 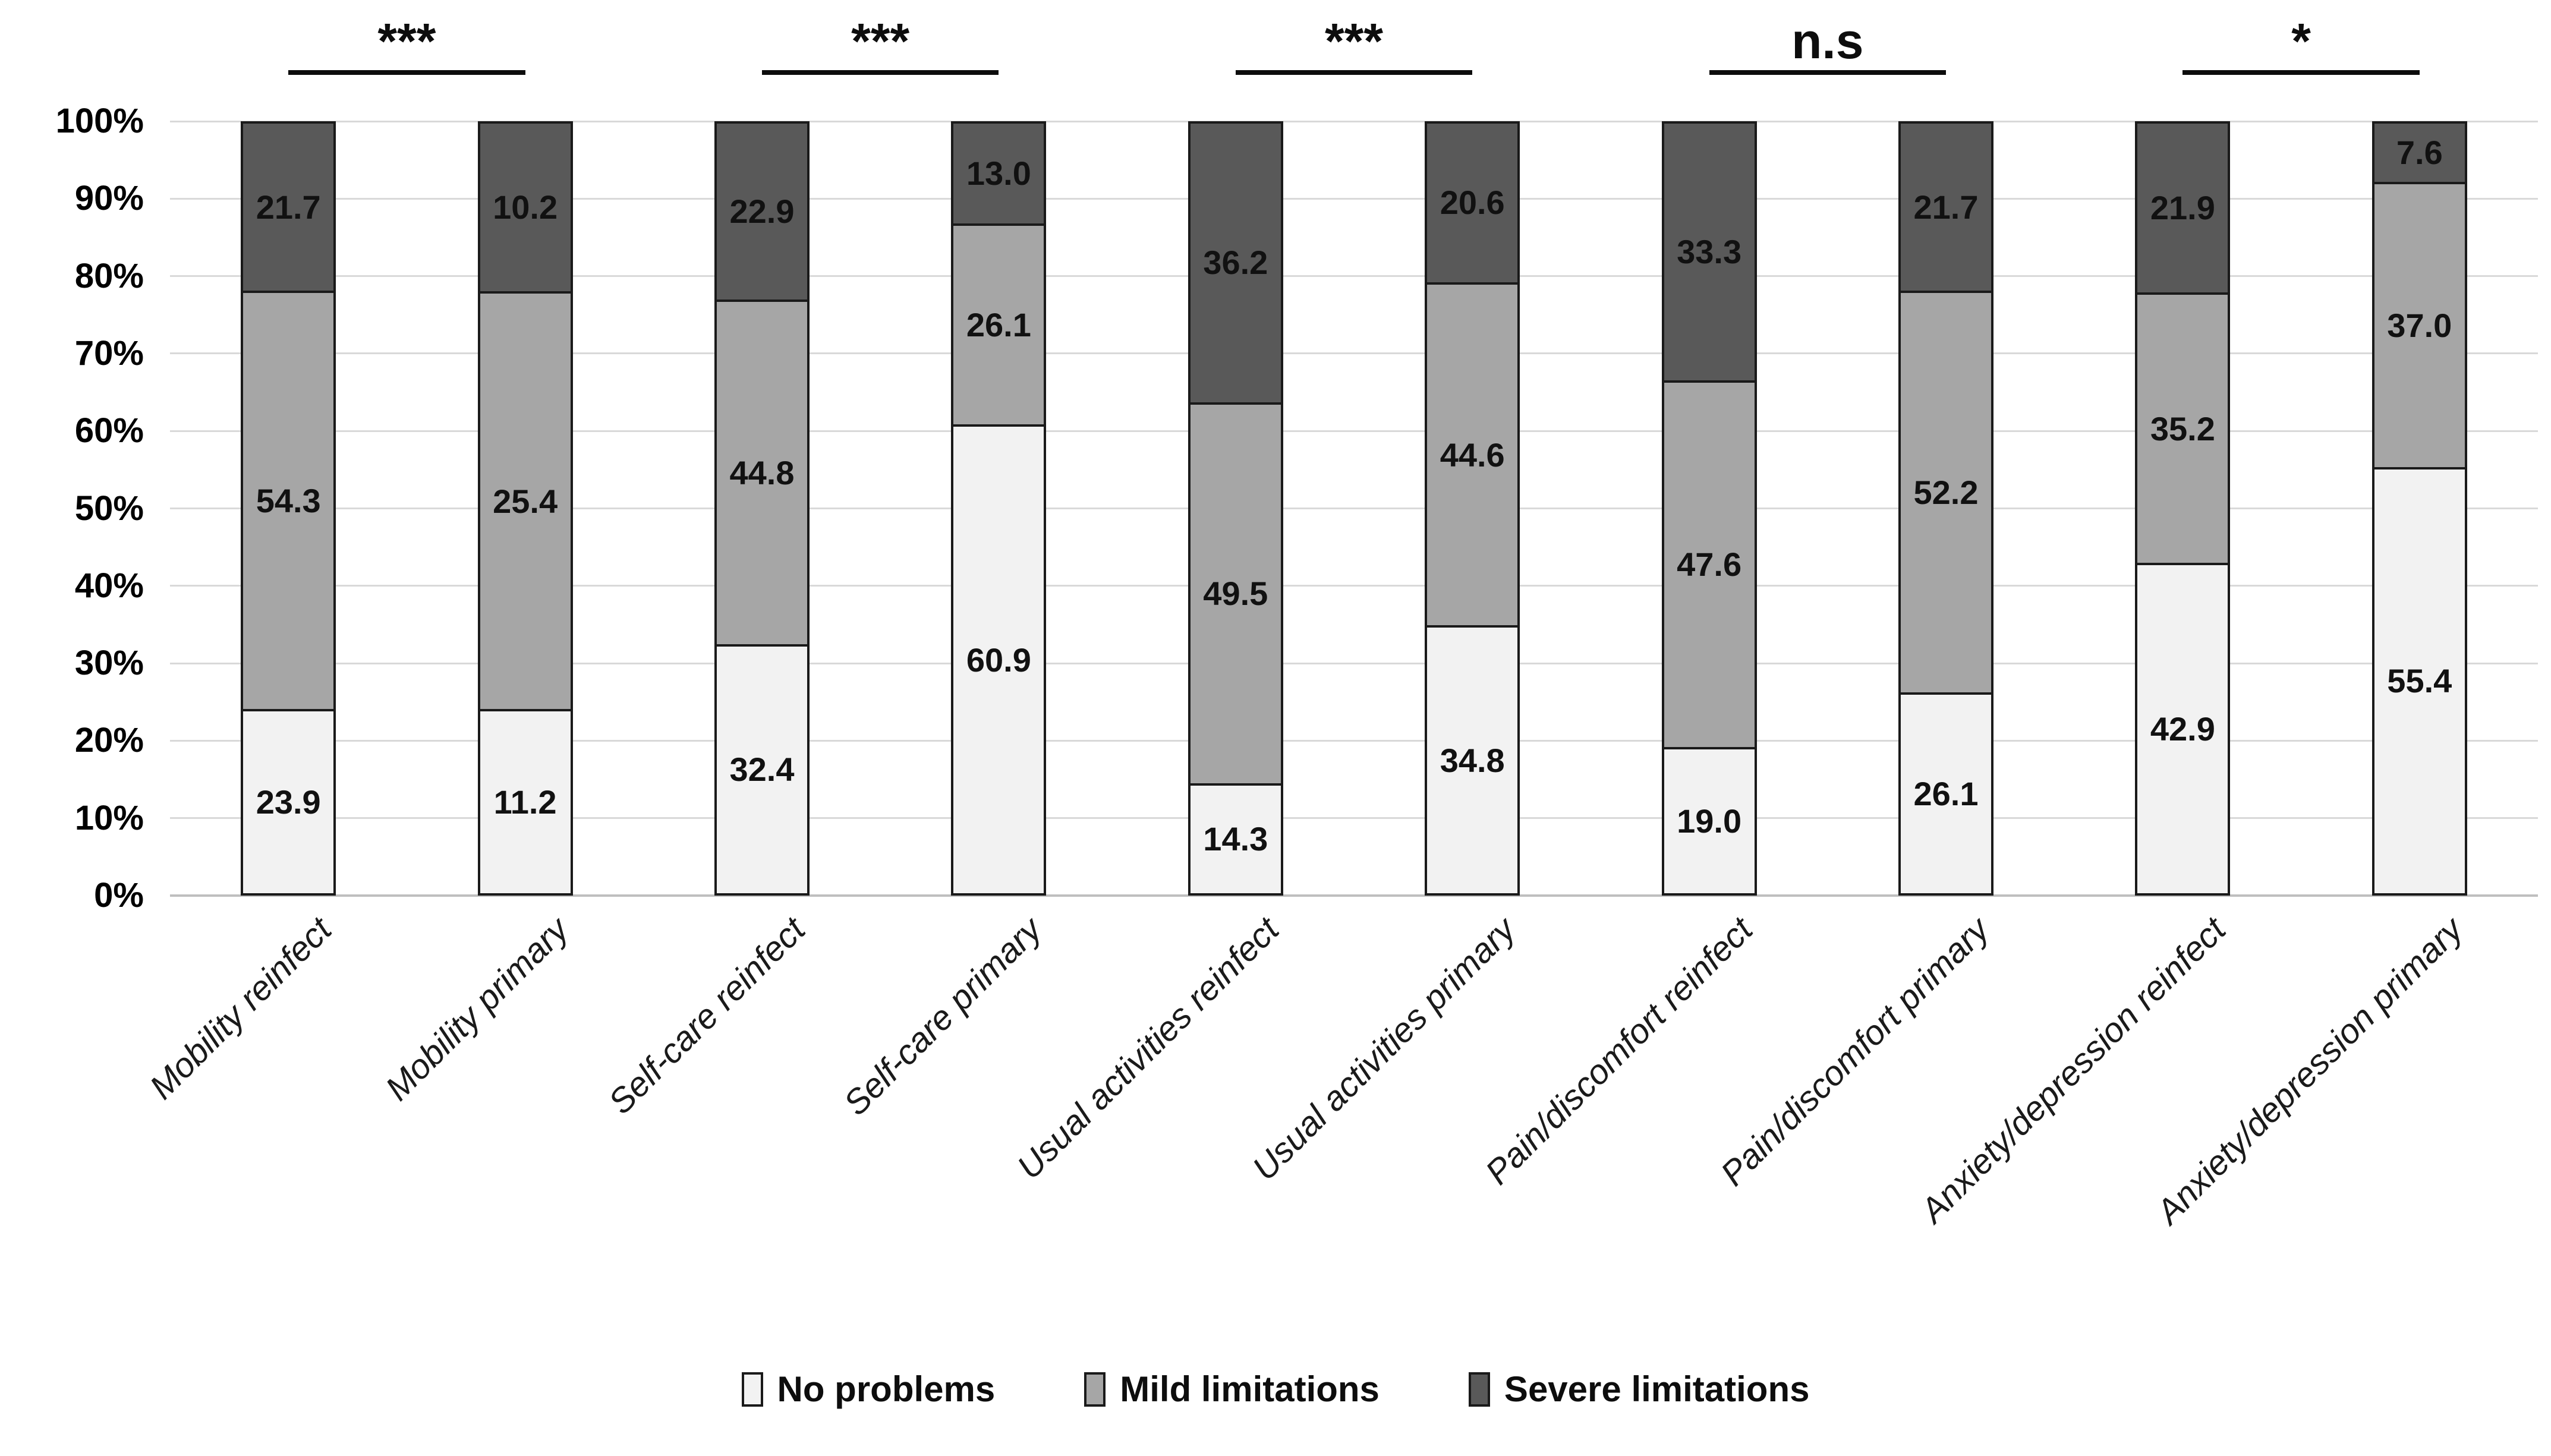 I want to click on x-axis-baseline, so click(x=1354, y=896).